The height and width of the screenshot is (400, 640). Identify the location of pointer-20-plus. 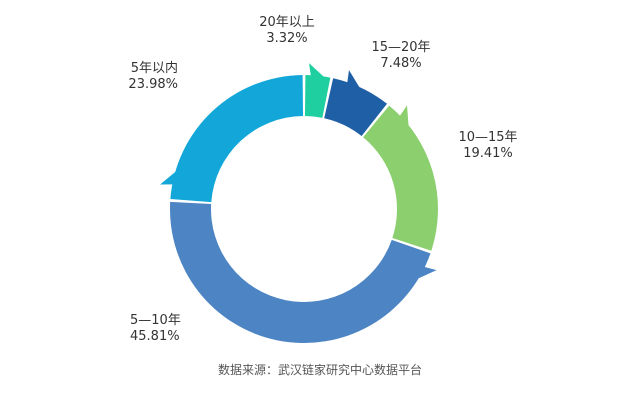
(317, 70).